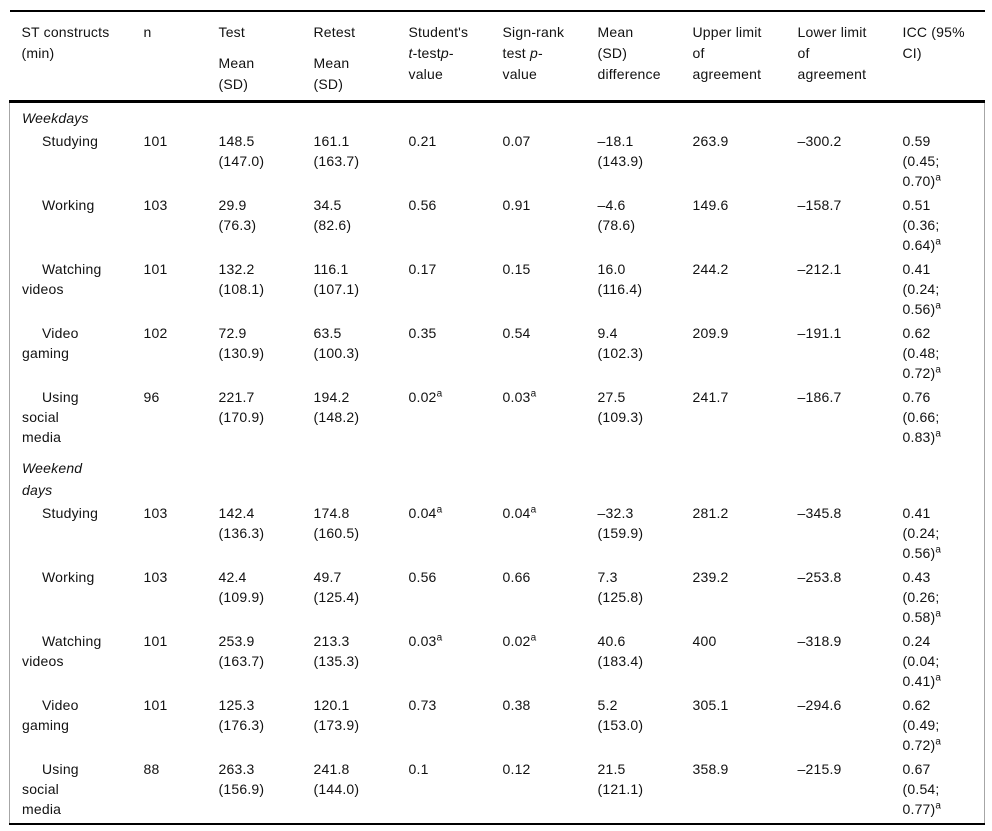 This screenshot has height=831, width=992. Describe the element at coordinates (336, 151) in the screenshot. I see `cell-retest: 161.1 (163.7)` at that location.